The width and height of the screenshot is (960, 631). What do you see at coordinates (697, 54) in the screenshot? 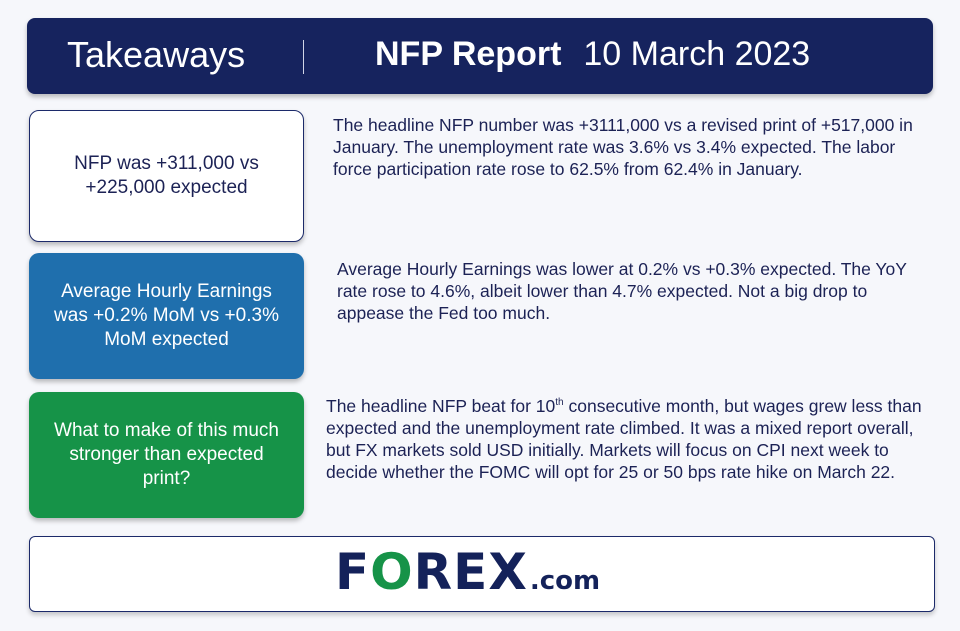
I see `report-date: 10 March 2023` at bounding box center [697, 54].